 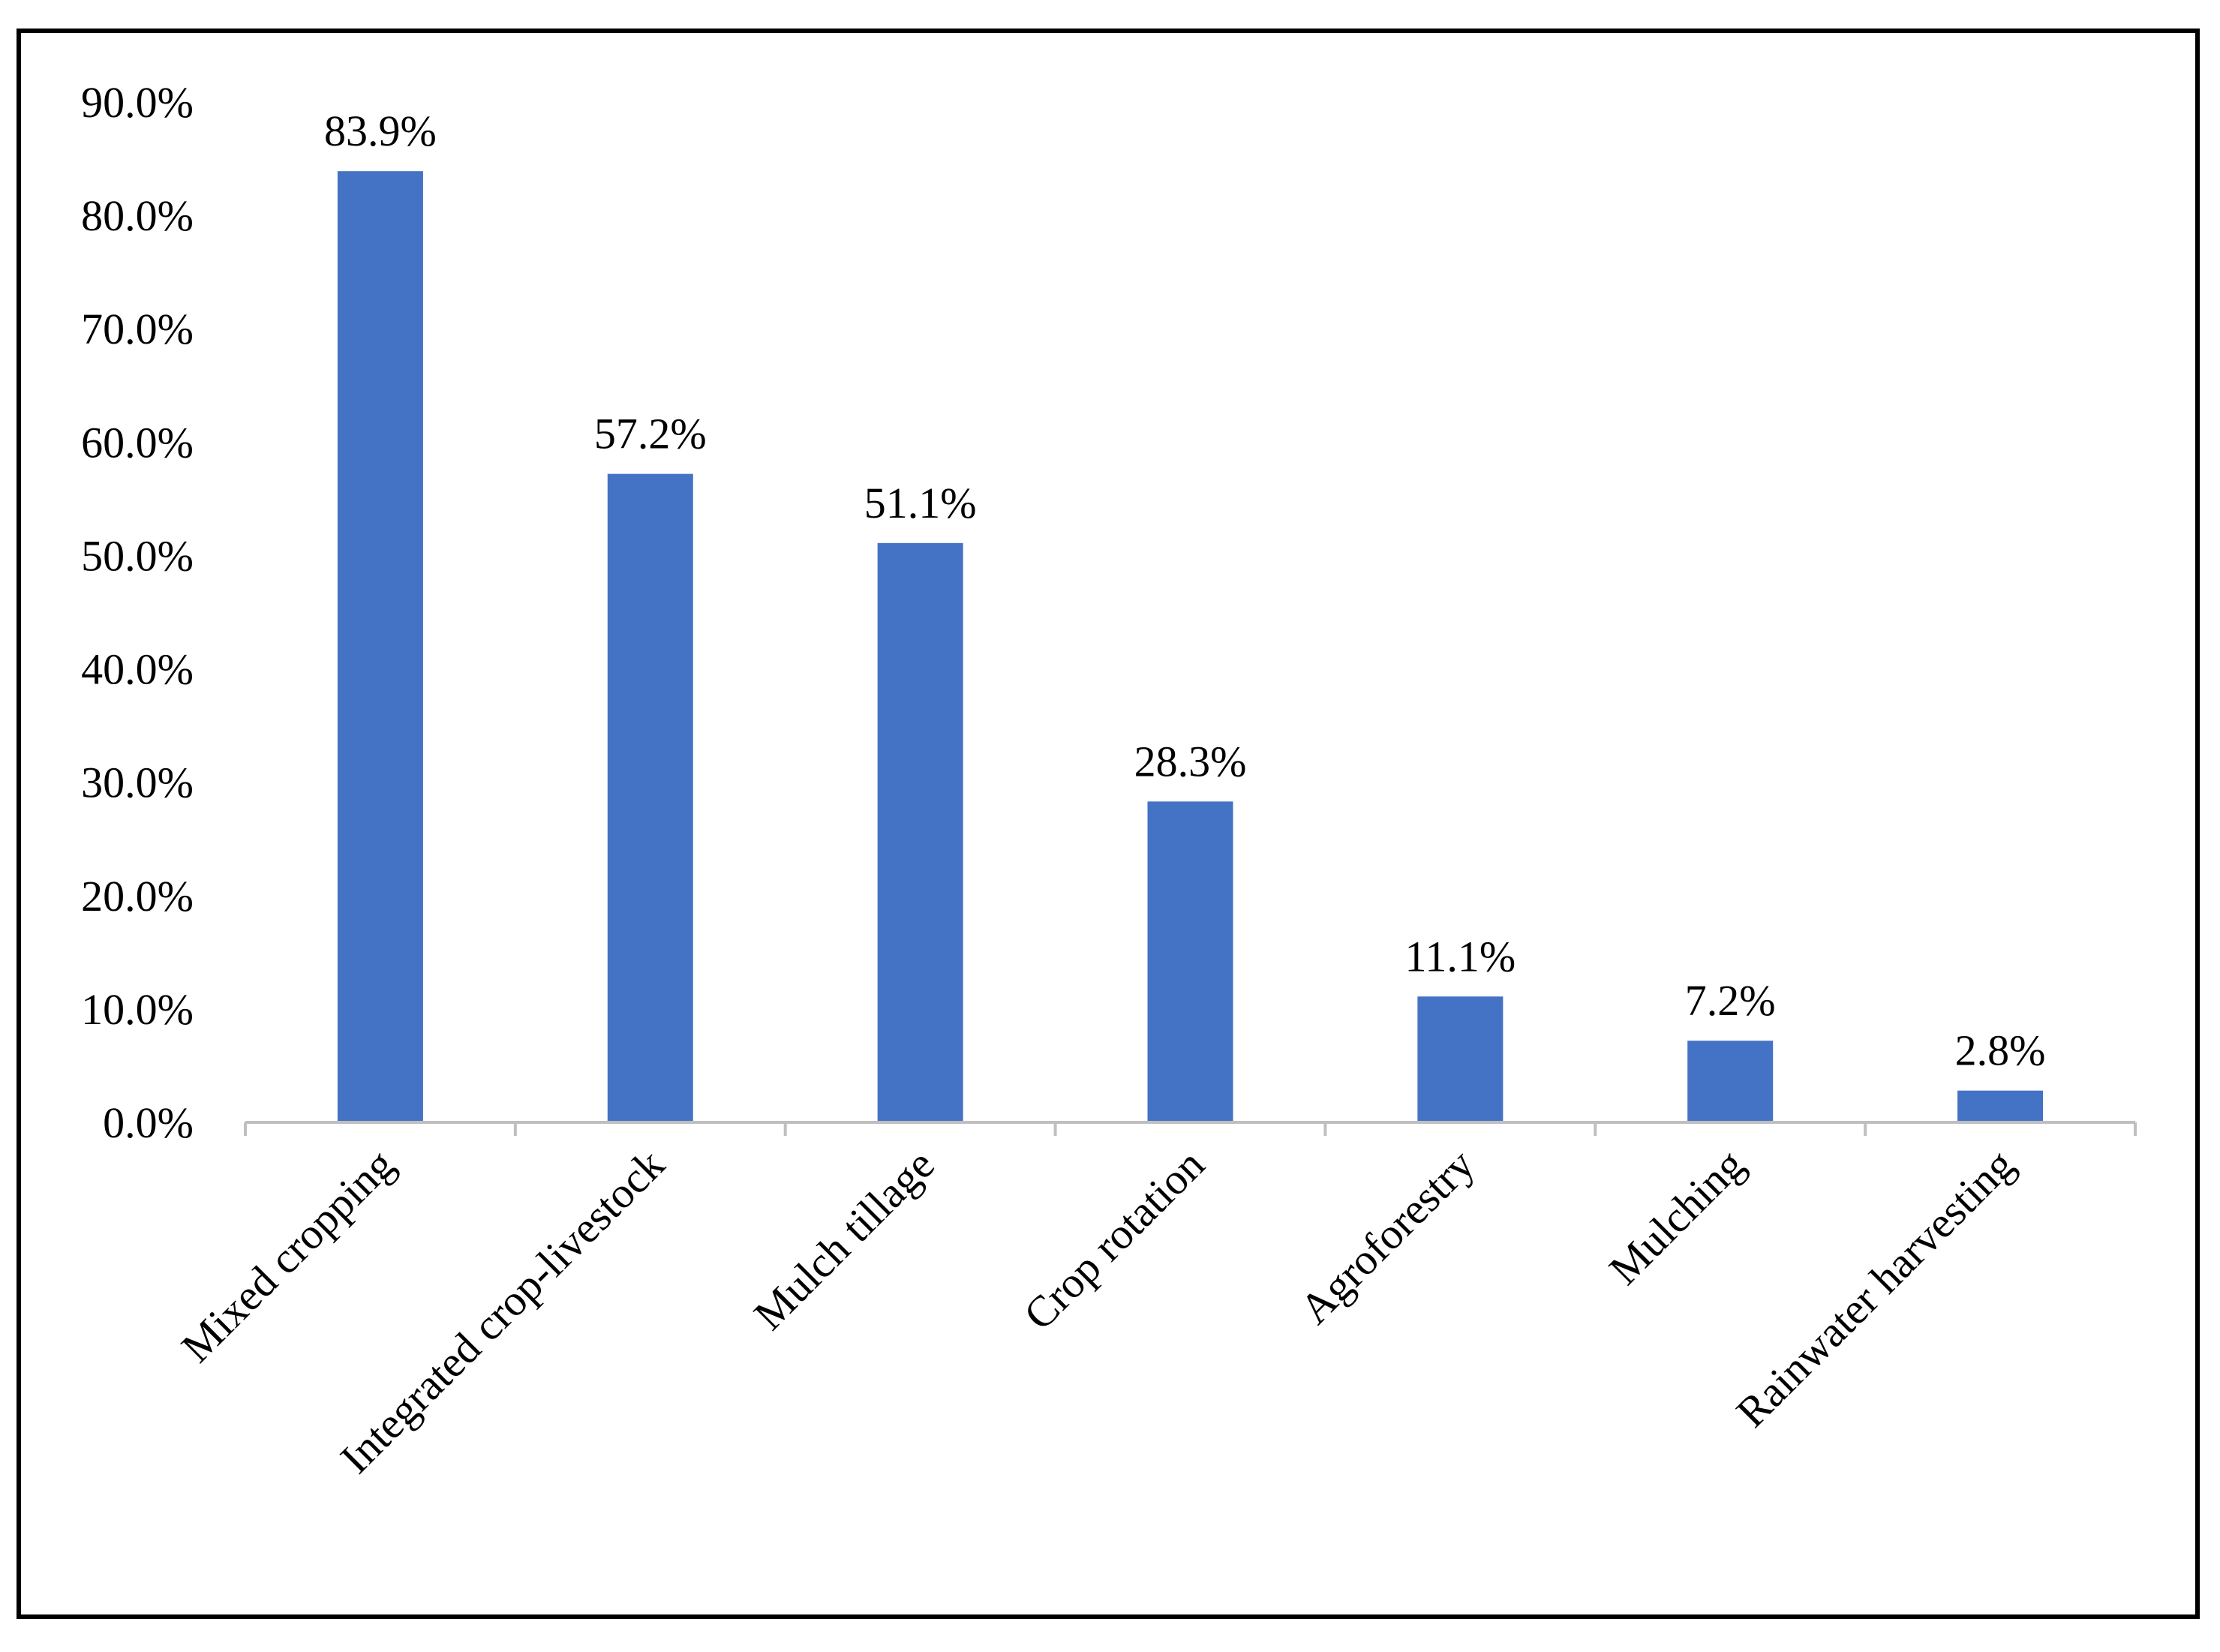 I want to click on category-label: Mulch tillage, so click(x=844, y=1239).